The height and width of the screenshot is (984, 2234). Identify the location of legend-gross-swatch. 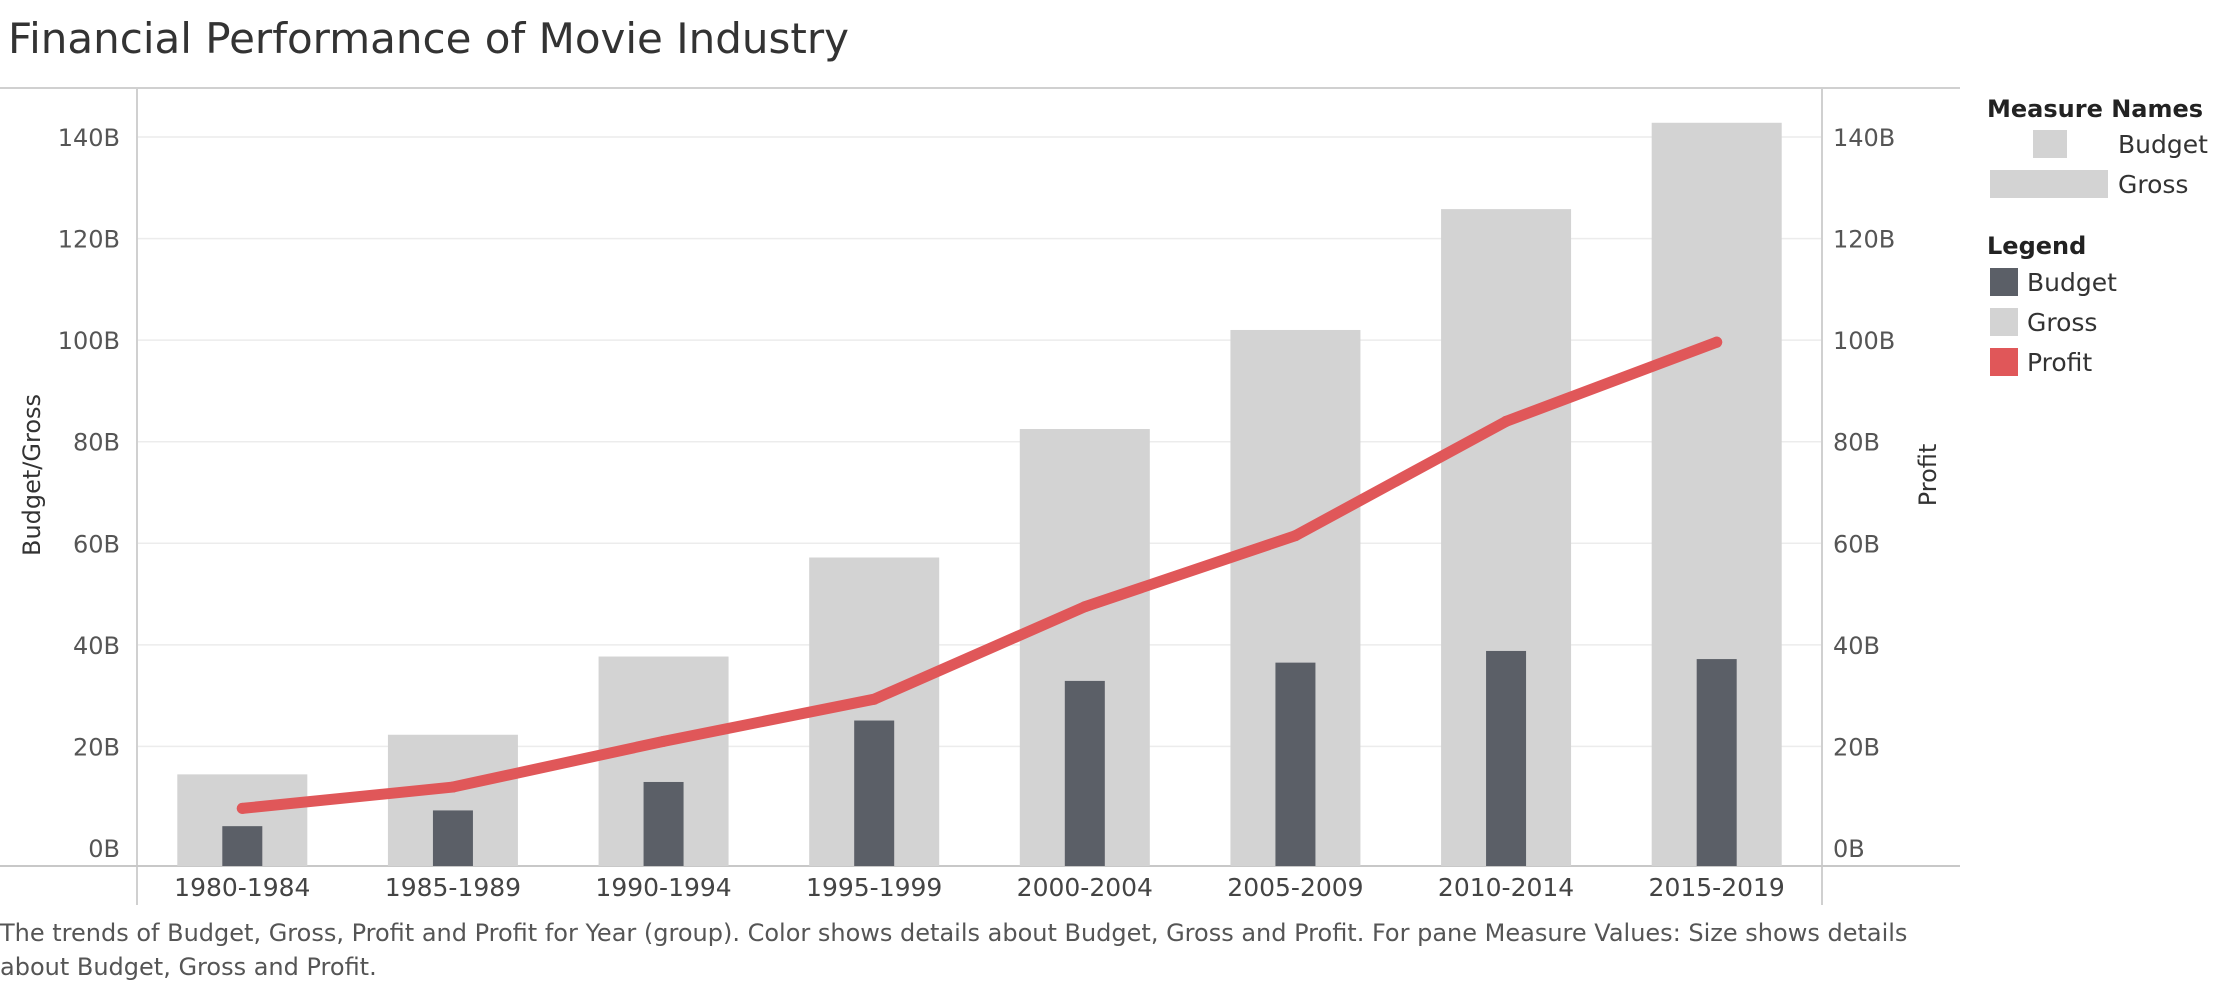
(2004, 322).